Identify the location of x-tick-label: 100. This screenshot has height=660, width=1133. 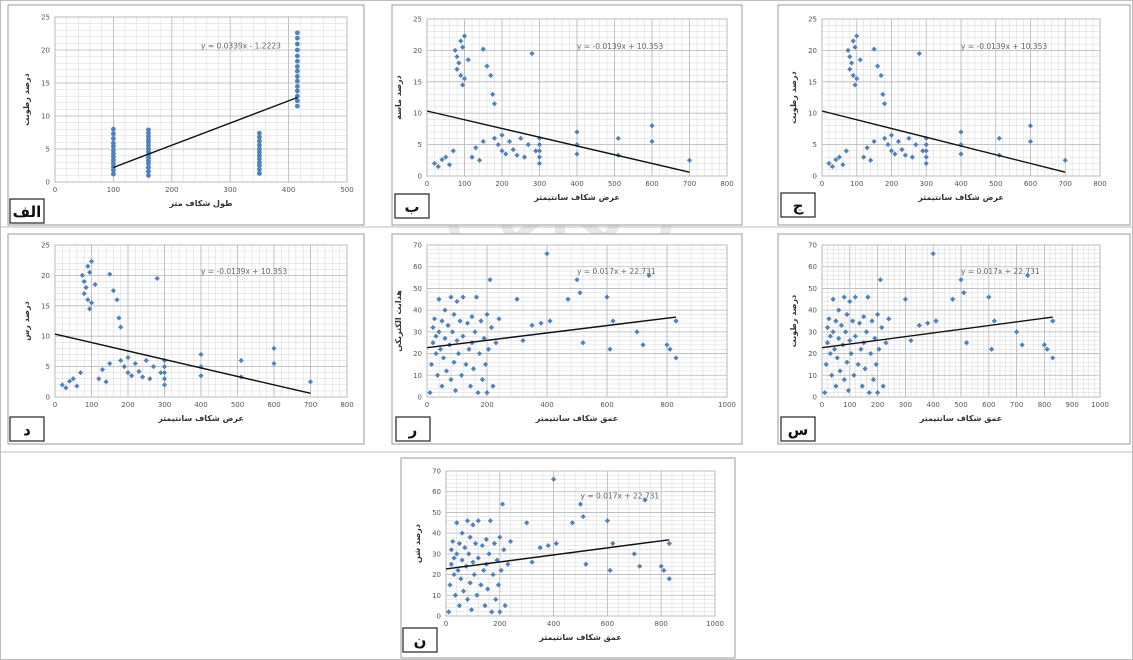
(91, 405).